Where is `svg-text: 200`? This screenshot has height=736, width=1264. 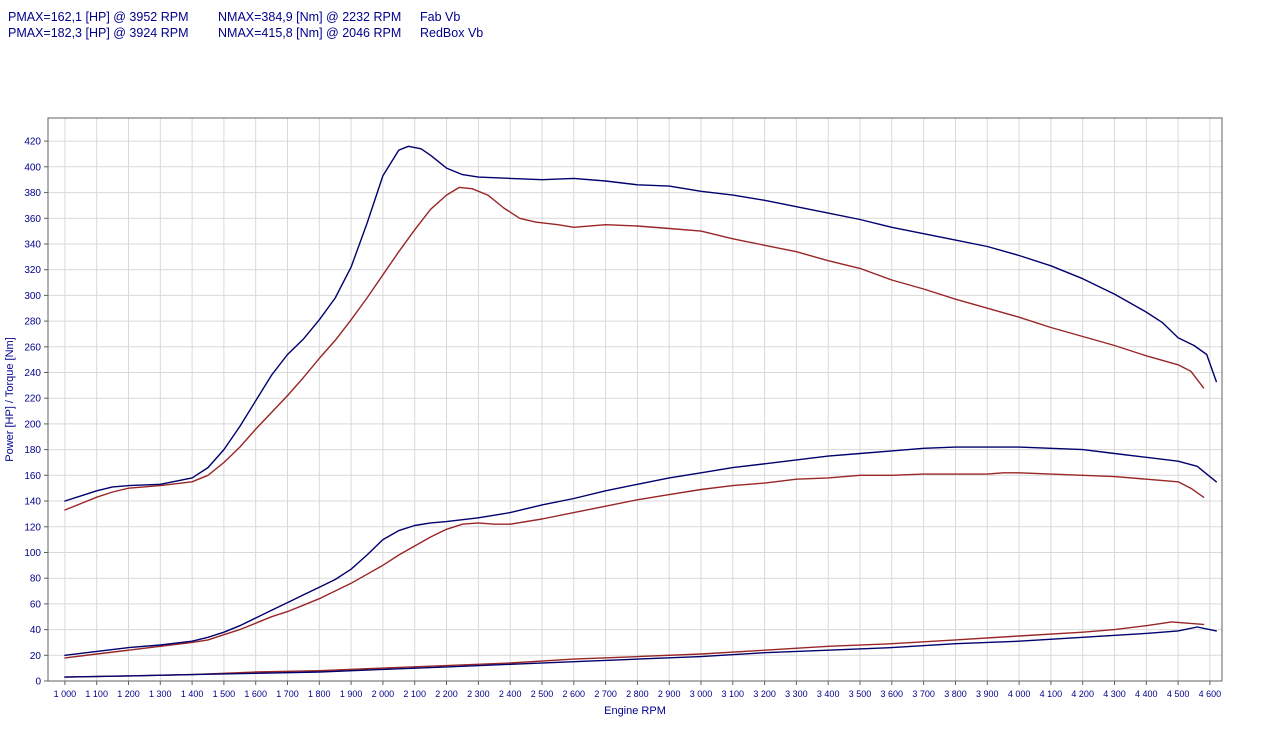 svg-text: 200 is located at coordinates (32, 424).